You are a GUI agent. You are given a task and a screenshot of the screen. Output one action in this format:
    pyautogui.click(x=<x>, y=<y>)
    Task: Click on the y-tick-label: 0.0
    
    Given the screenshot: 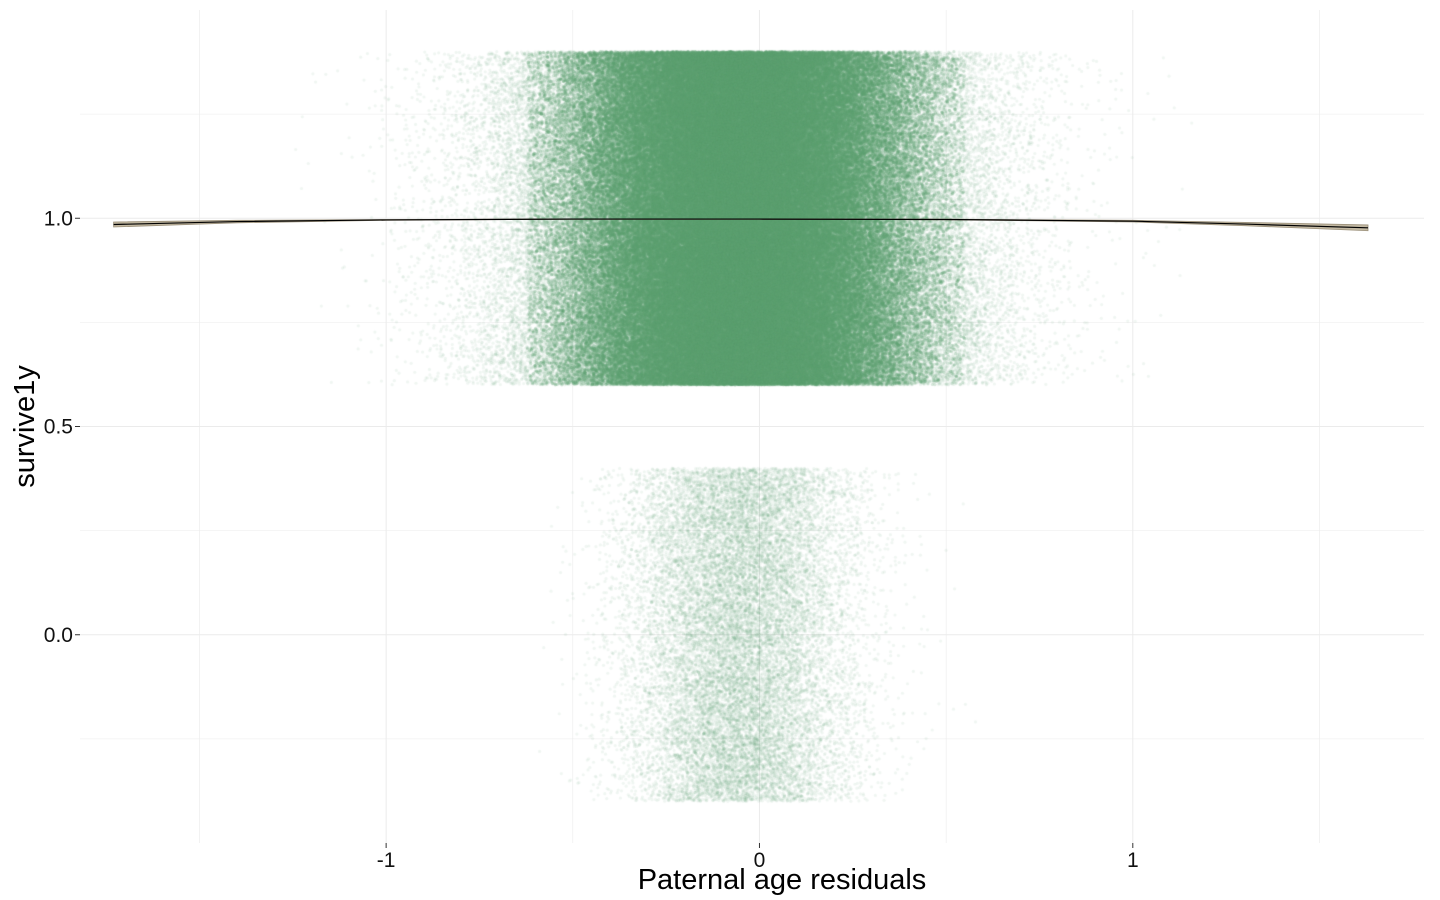 What is the action you would take?
    pyautogui.click(x=58, y=635)
    